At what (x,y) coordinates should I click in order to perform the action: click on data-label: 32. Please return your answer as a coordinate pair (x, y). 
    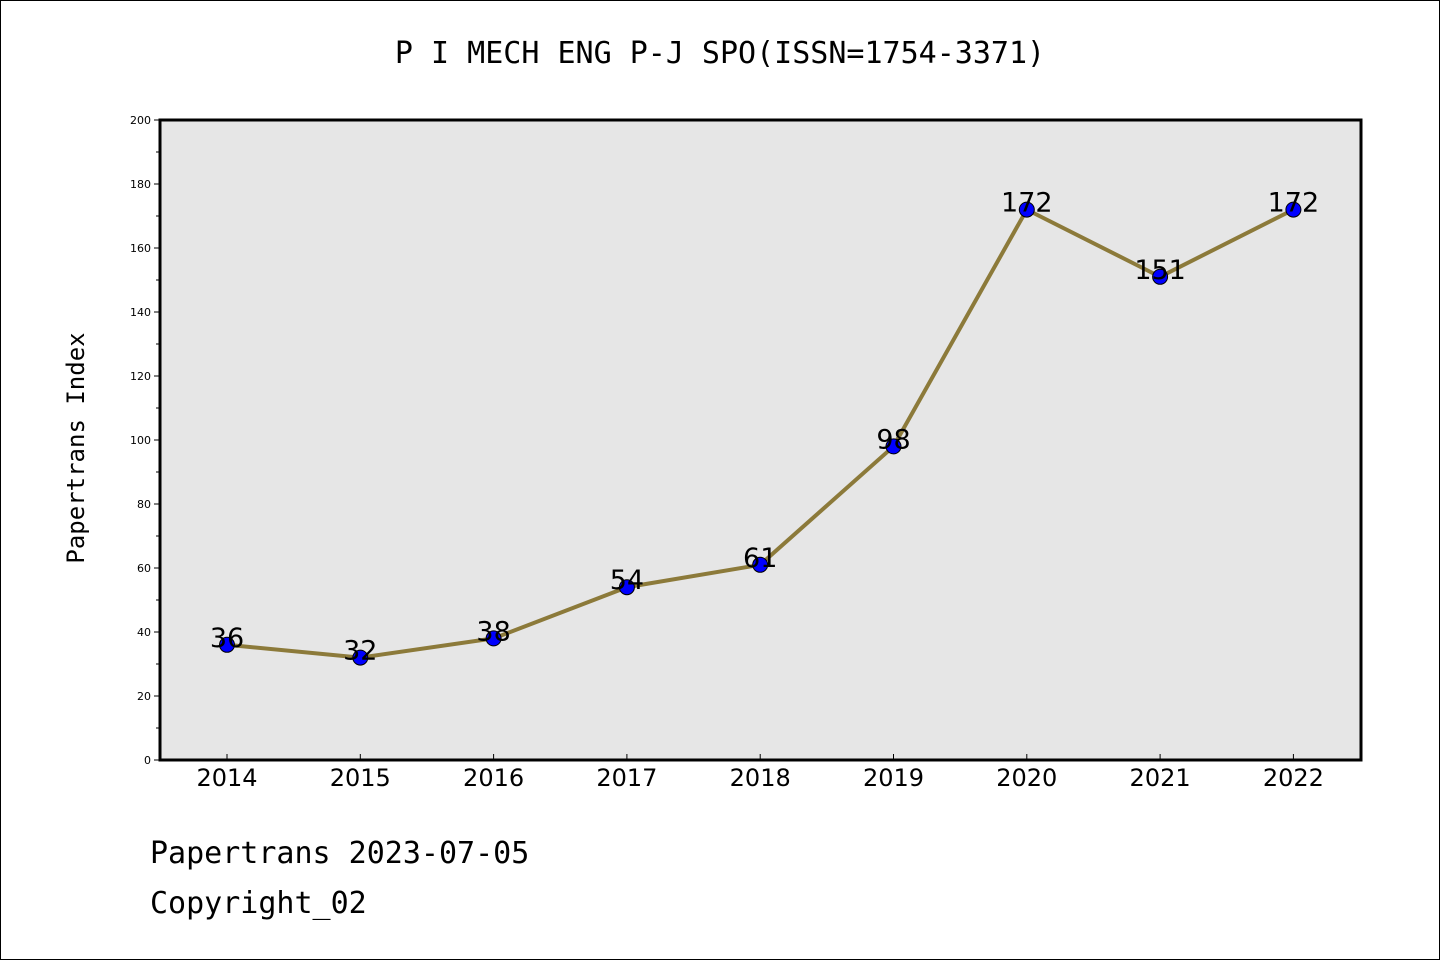
    Looking at the image, I should click on (360, 651).